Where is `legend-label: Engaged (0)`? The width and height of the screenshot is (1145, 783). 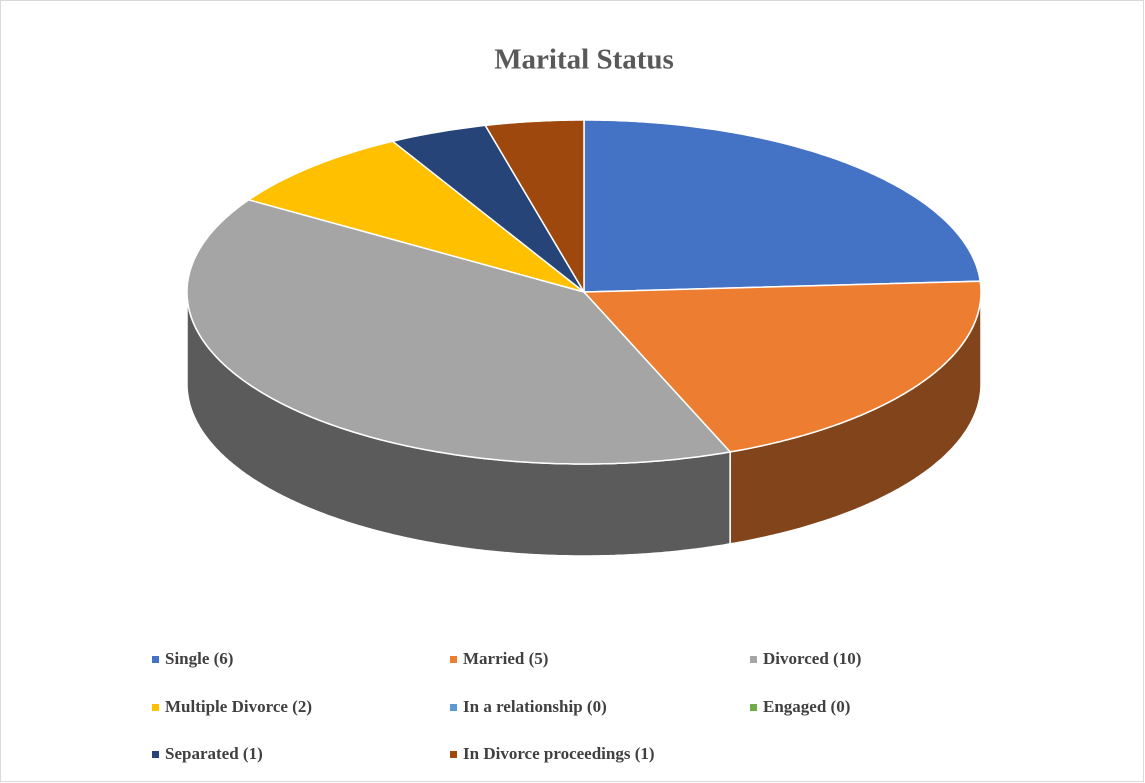 legend-label: Engaged (0) is located at coordinates (806, 706).